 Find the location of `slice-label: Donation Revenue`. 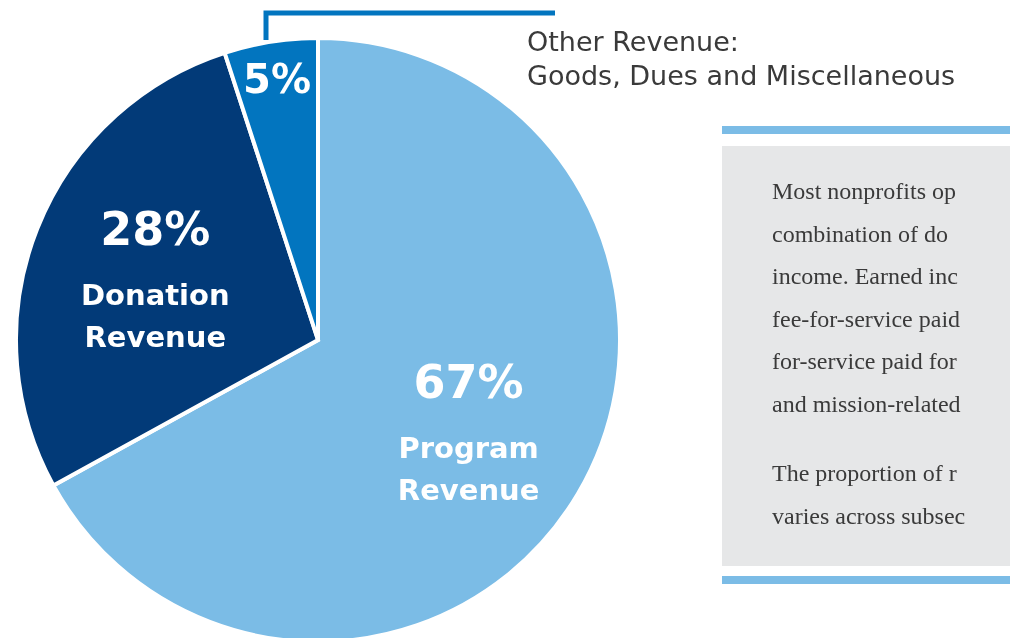

slice-label: Donation Revenue is located at coordinates (155, 315).